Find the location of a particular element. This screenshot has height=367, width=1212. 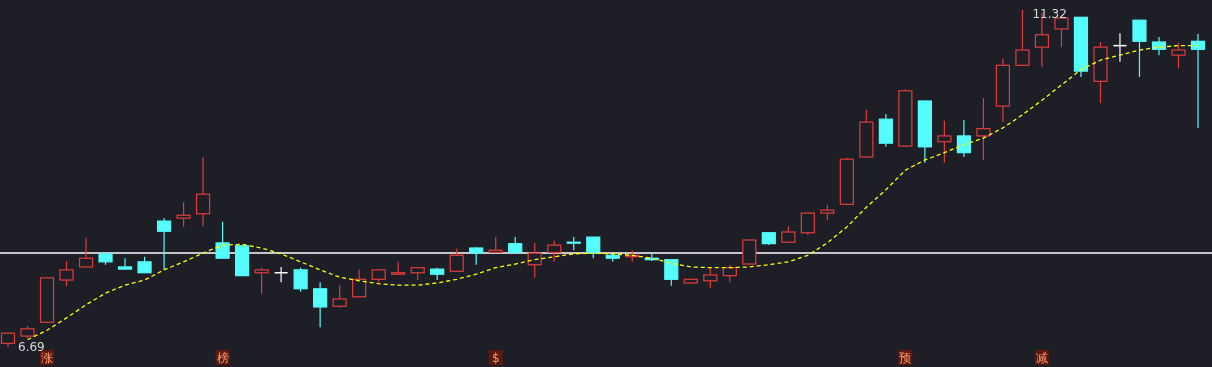

x-tick-label: 减 is located at coordinates (1041, 358).